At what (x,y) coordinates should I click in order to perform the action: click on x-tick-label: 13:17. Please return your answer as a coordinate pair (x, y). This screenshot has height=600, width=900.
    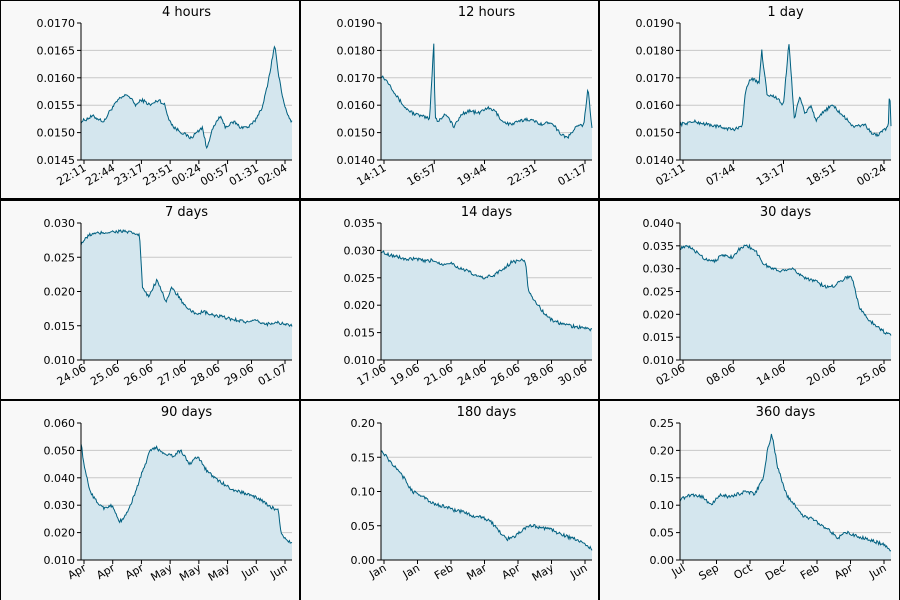
    Looking at the image, I should click on (771, 174).